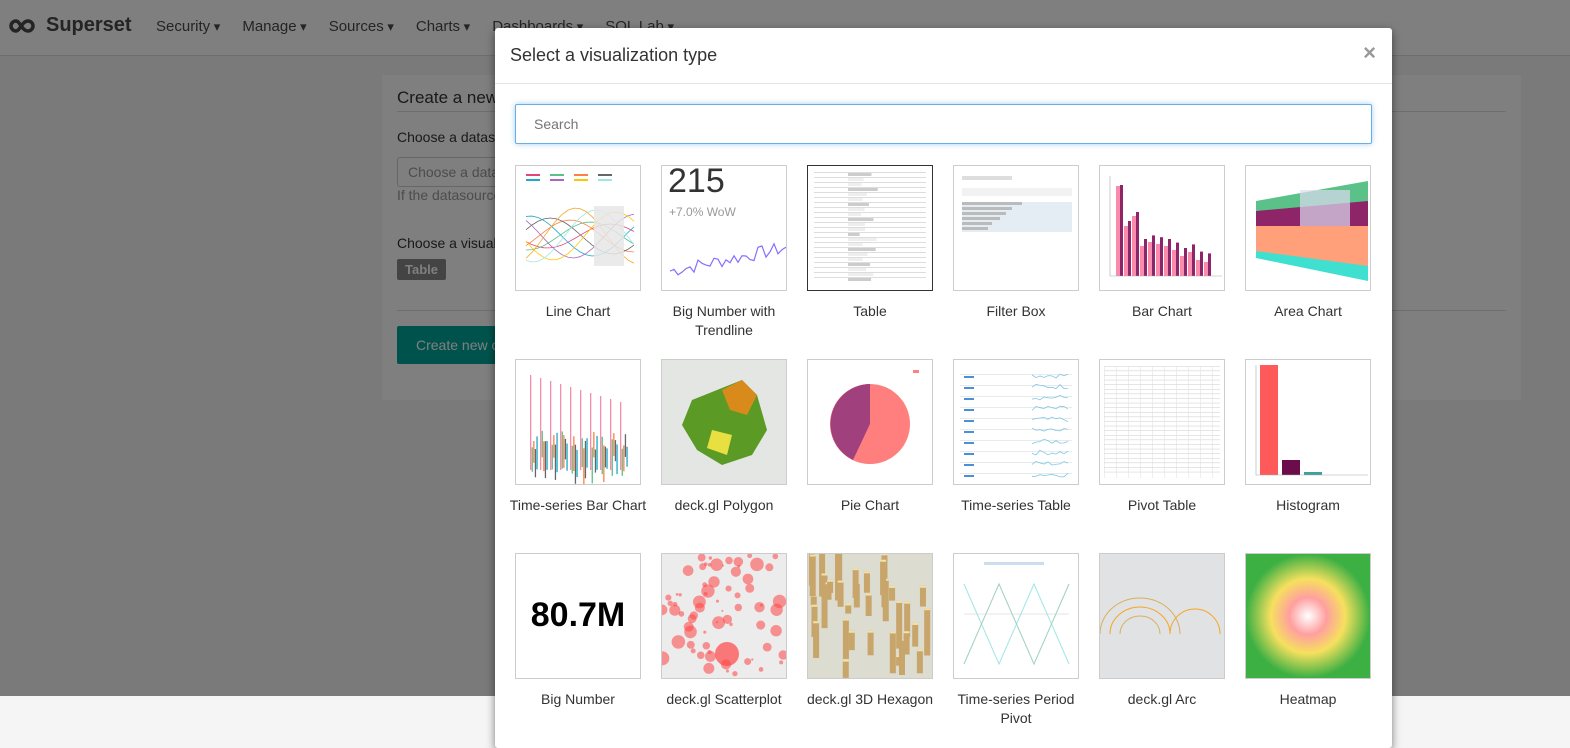  I want to click on viz-tile: Bar Chart, so click(1162, 243).